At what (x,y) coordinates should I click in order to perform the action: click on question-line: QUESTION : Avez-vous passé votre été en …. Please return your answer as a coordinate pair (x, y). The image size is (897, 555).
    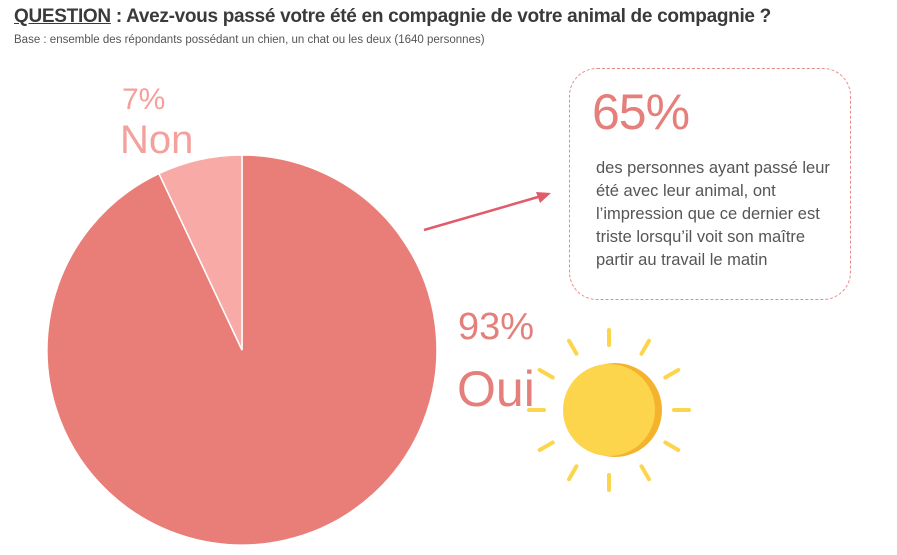
    Looking at the image, I should click on (449, 17).